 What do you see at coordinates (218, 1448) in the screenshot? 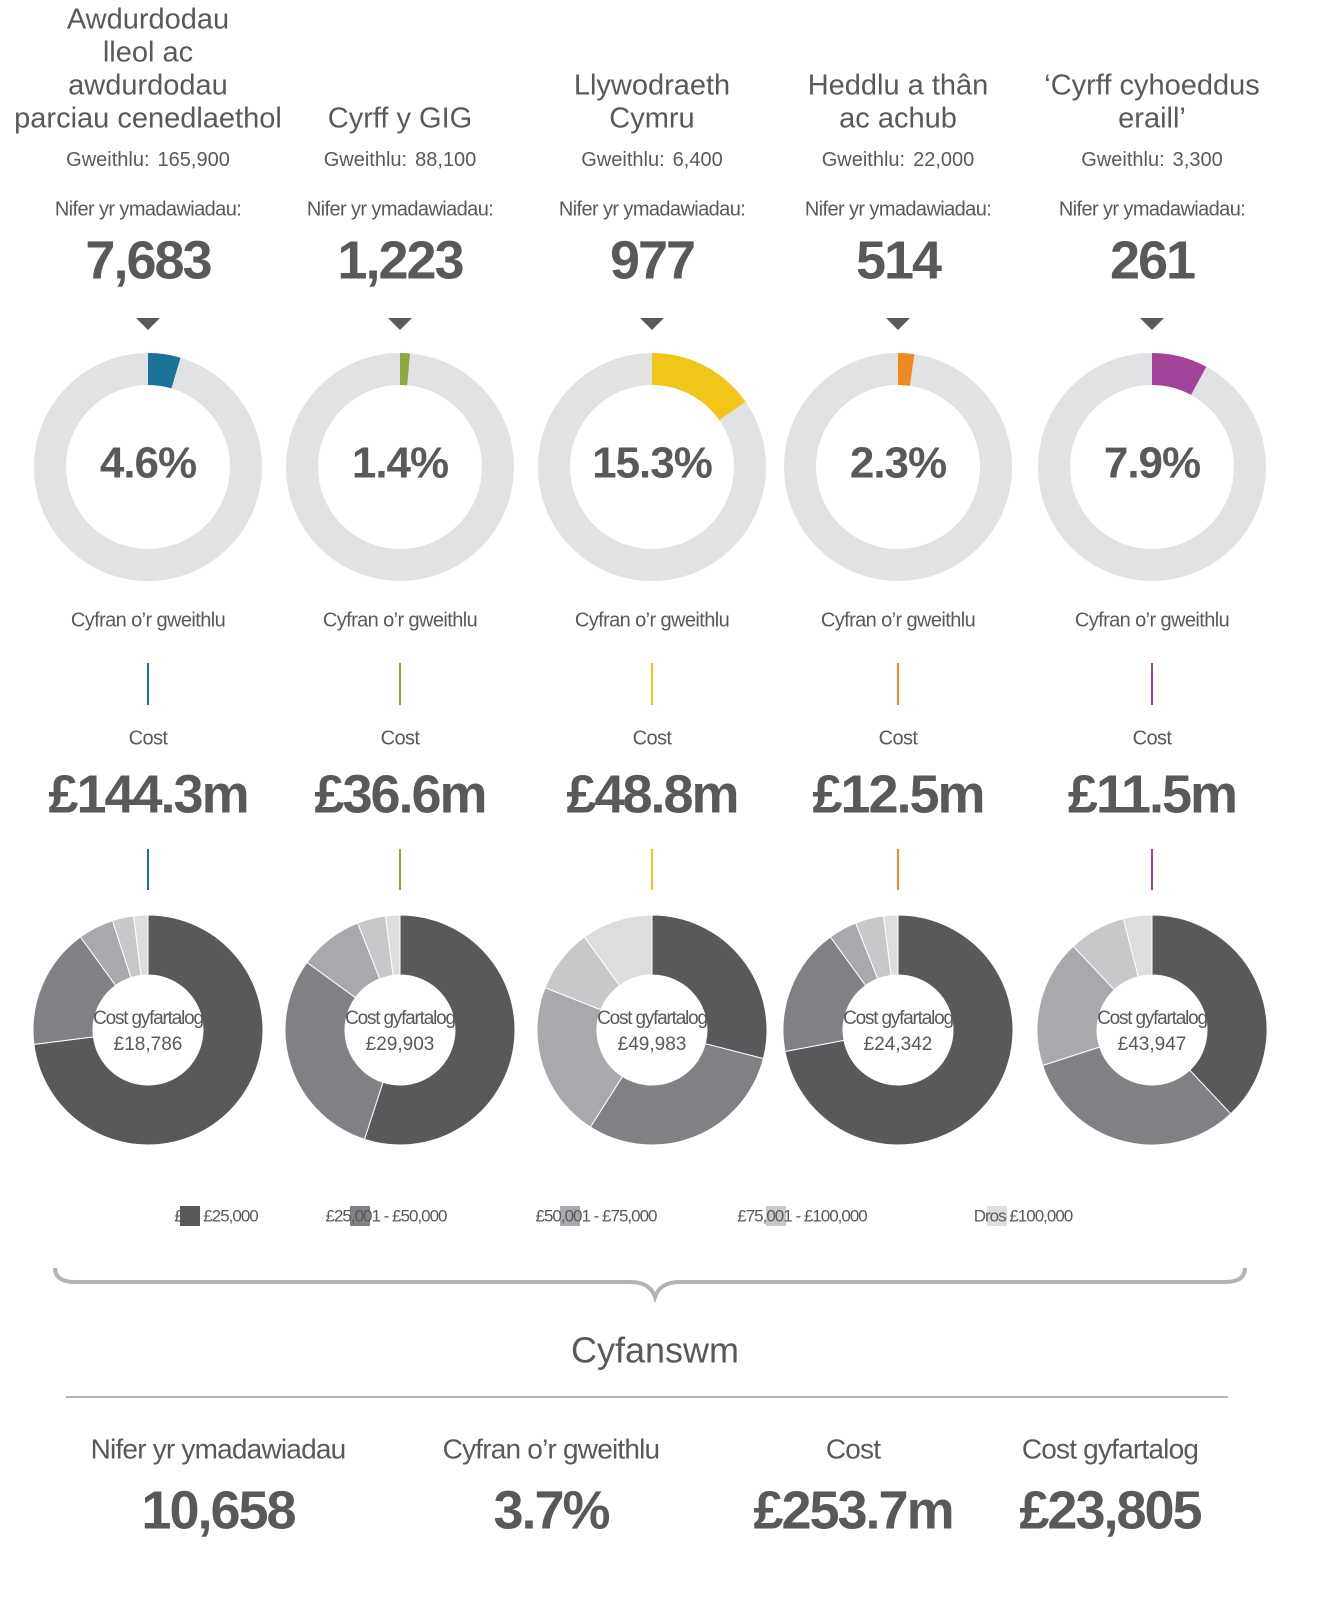
I see `total-label: Nifer yr ymadawiadau` at bounding box center [218, 1448].